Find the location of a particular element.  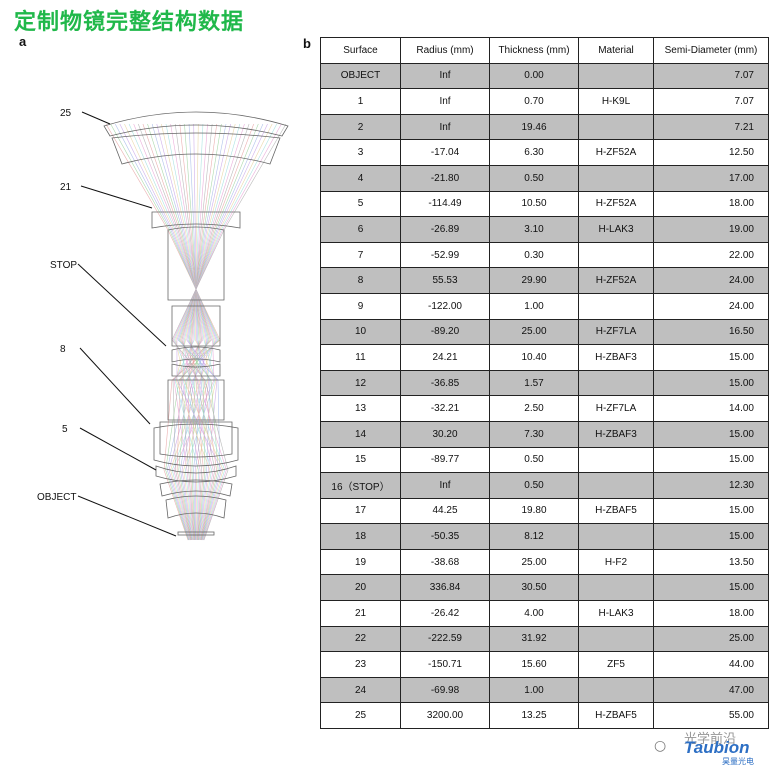

cell-surface: 1 is located at coordinates (360, 101).